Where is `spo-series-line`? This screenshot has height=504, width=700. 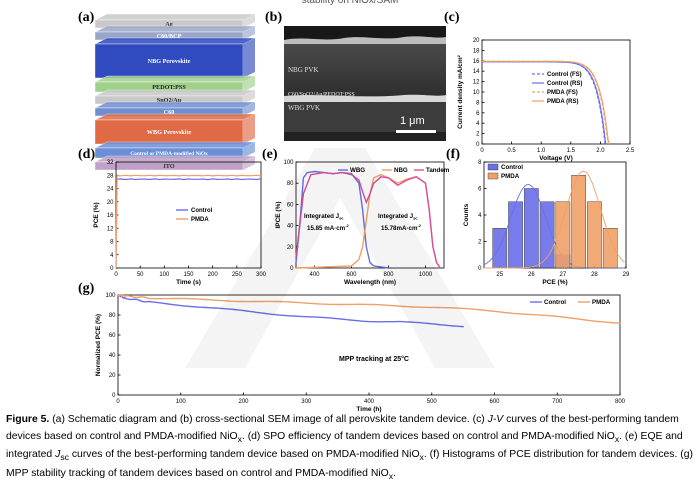 spo-series-line is located at coordinates (188, 223).